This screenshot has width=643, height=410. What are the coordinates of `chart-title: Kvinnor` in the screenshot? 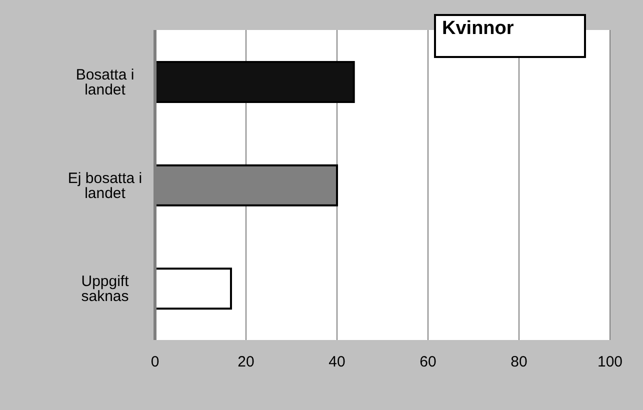 It's located at (478, 29).